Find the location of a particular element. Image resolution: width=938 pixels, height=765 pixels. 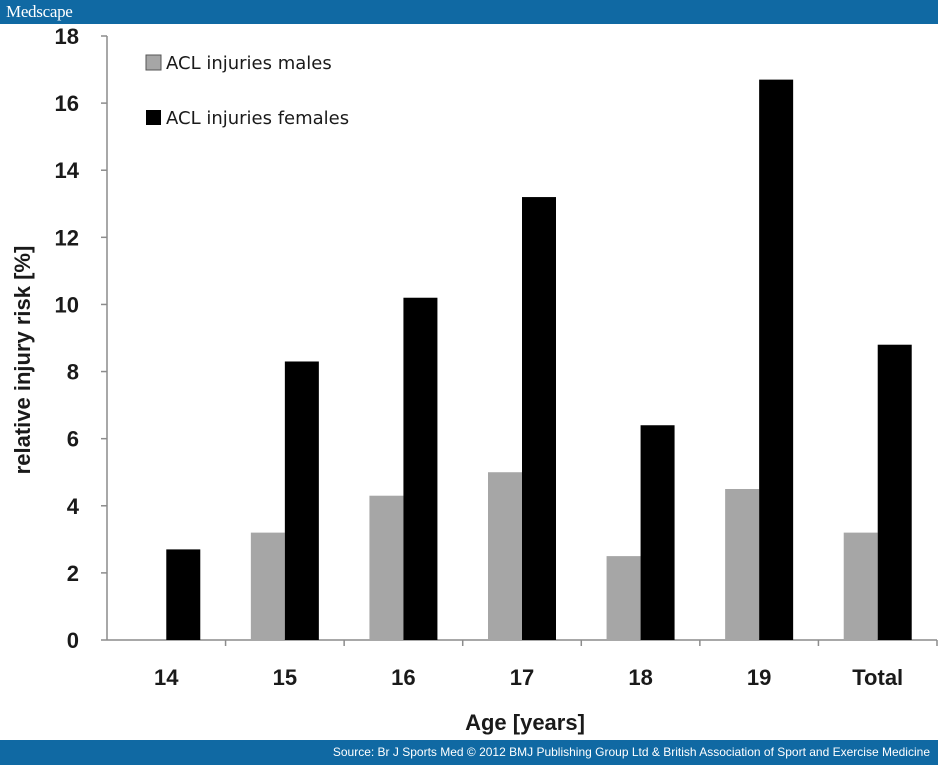

x-tick-label: 17 is located at coordinates (522, 677).